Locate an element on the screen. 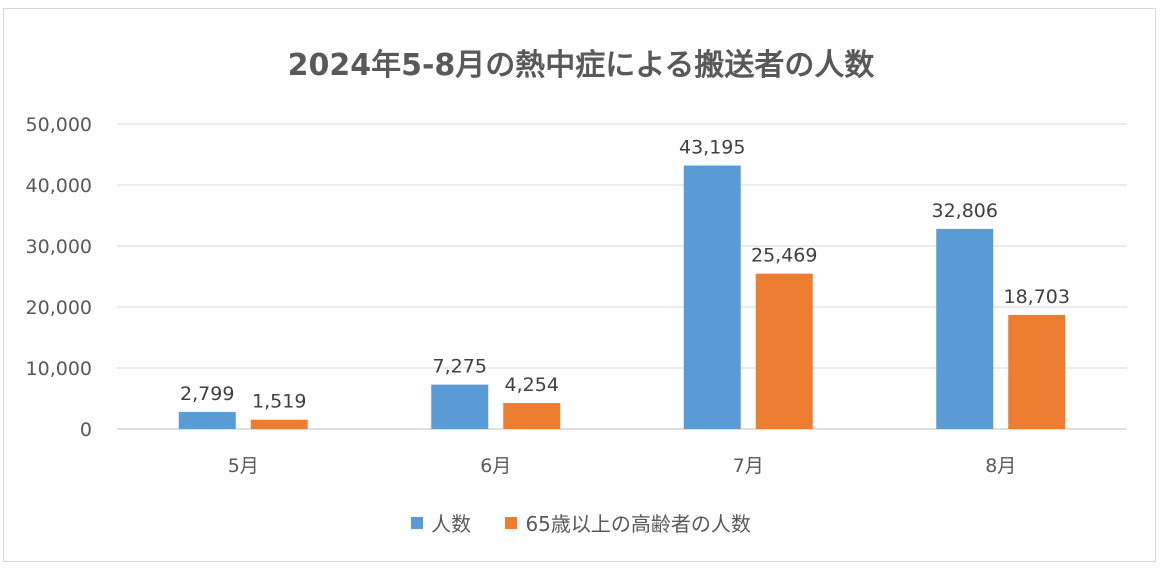 This screenshot has width=1162, height=568. legend-label: 65歳以上の高齢者の人数 is located at coordinates (638, 524).